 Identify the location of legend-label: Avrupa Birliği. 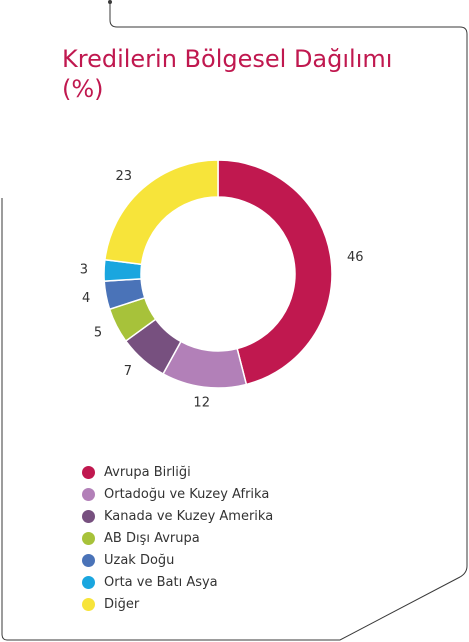
(147, 472).